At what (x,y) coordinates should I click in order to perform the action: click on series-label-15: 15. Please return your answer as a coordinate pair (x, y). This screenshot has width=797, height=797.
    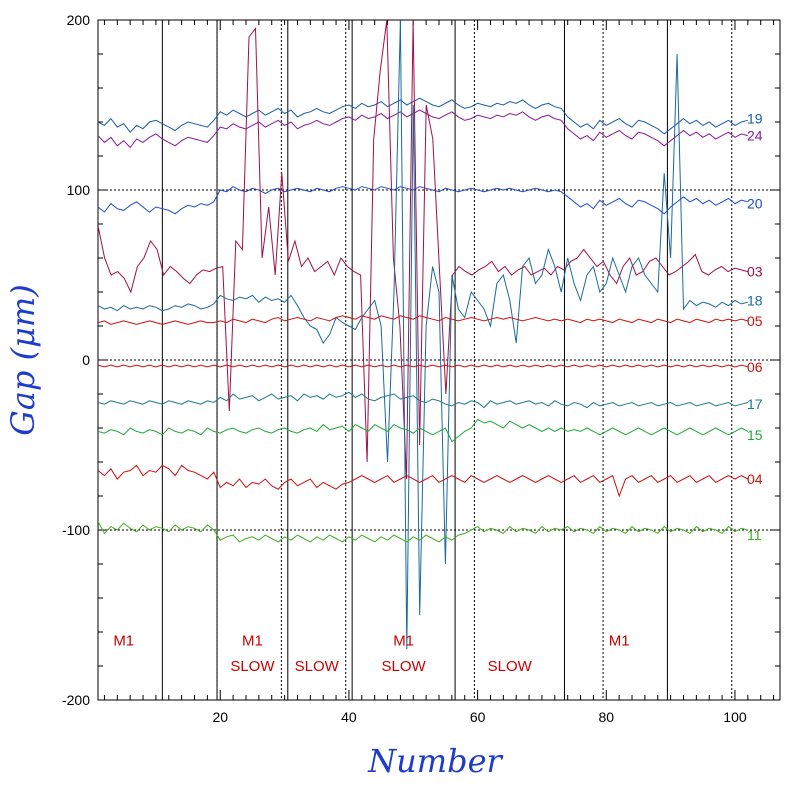
    Looking at the image, I should click on (755, 435).